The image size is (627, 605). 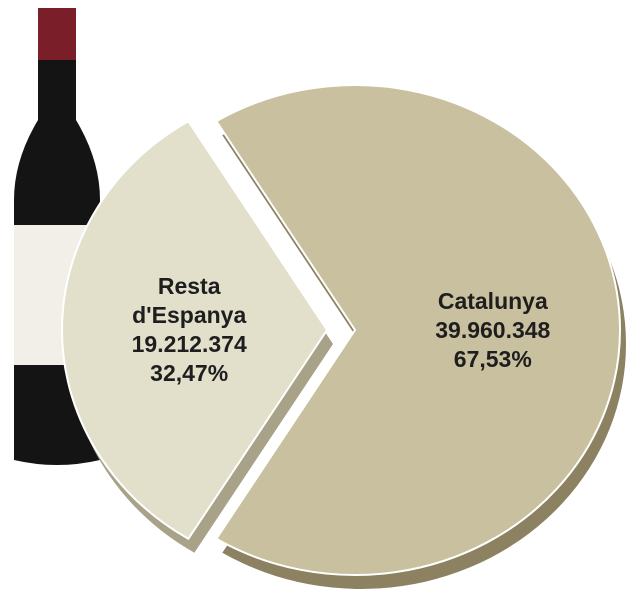 I want to click on percentage-label: 32,47%, so click(x=189, y=373).